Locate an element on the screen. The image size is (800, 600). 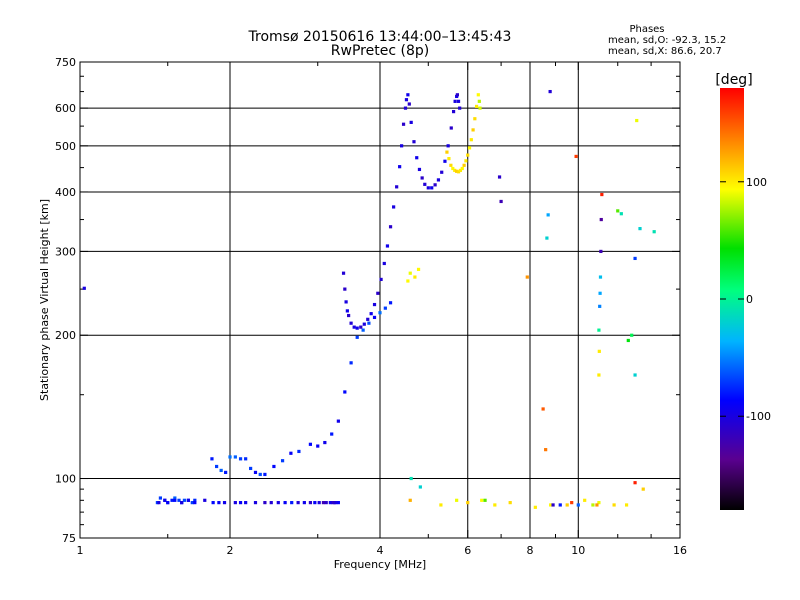
y-tick-label: 500 is located at coordinates (65, 146).